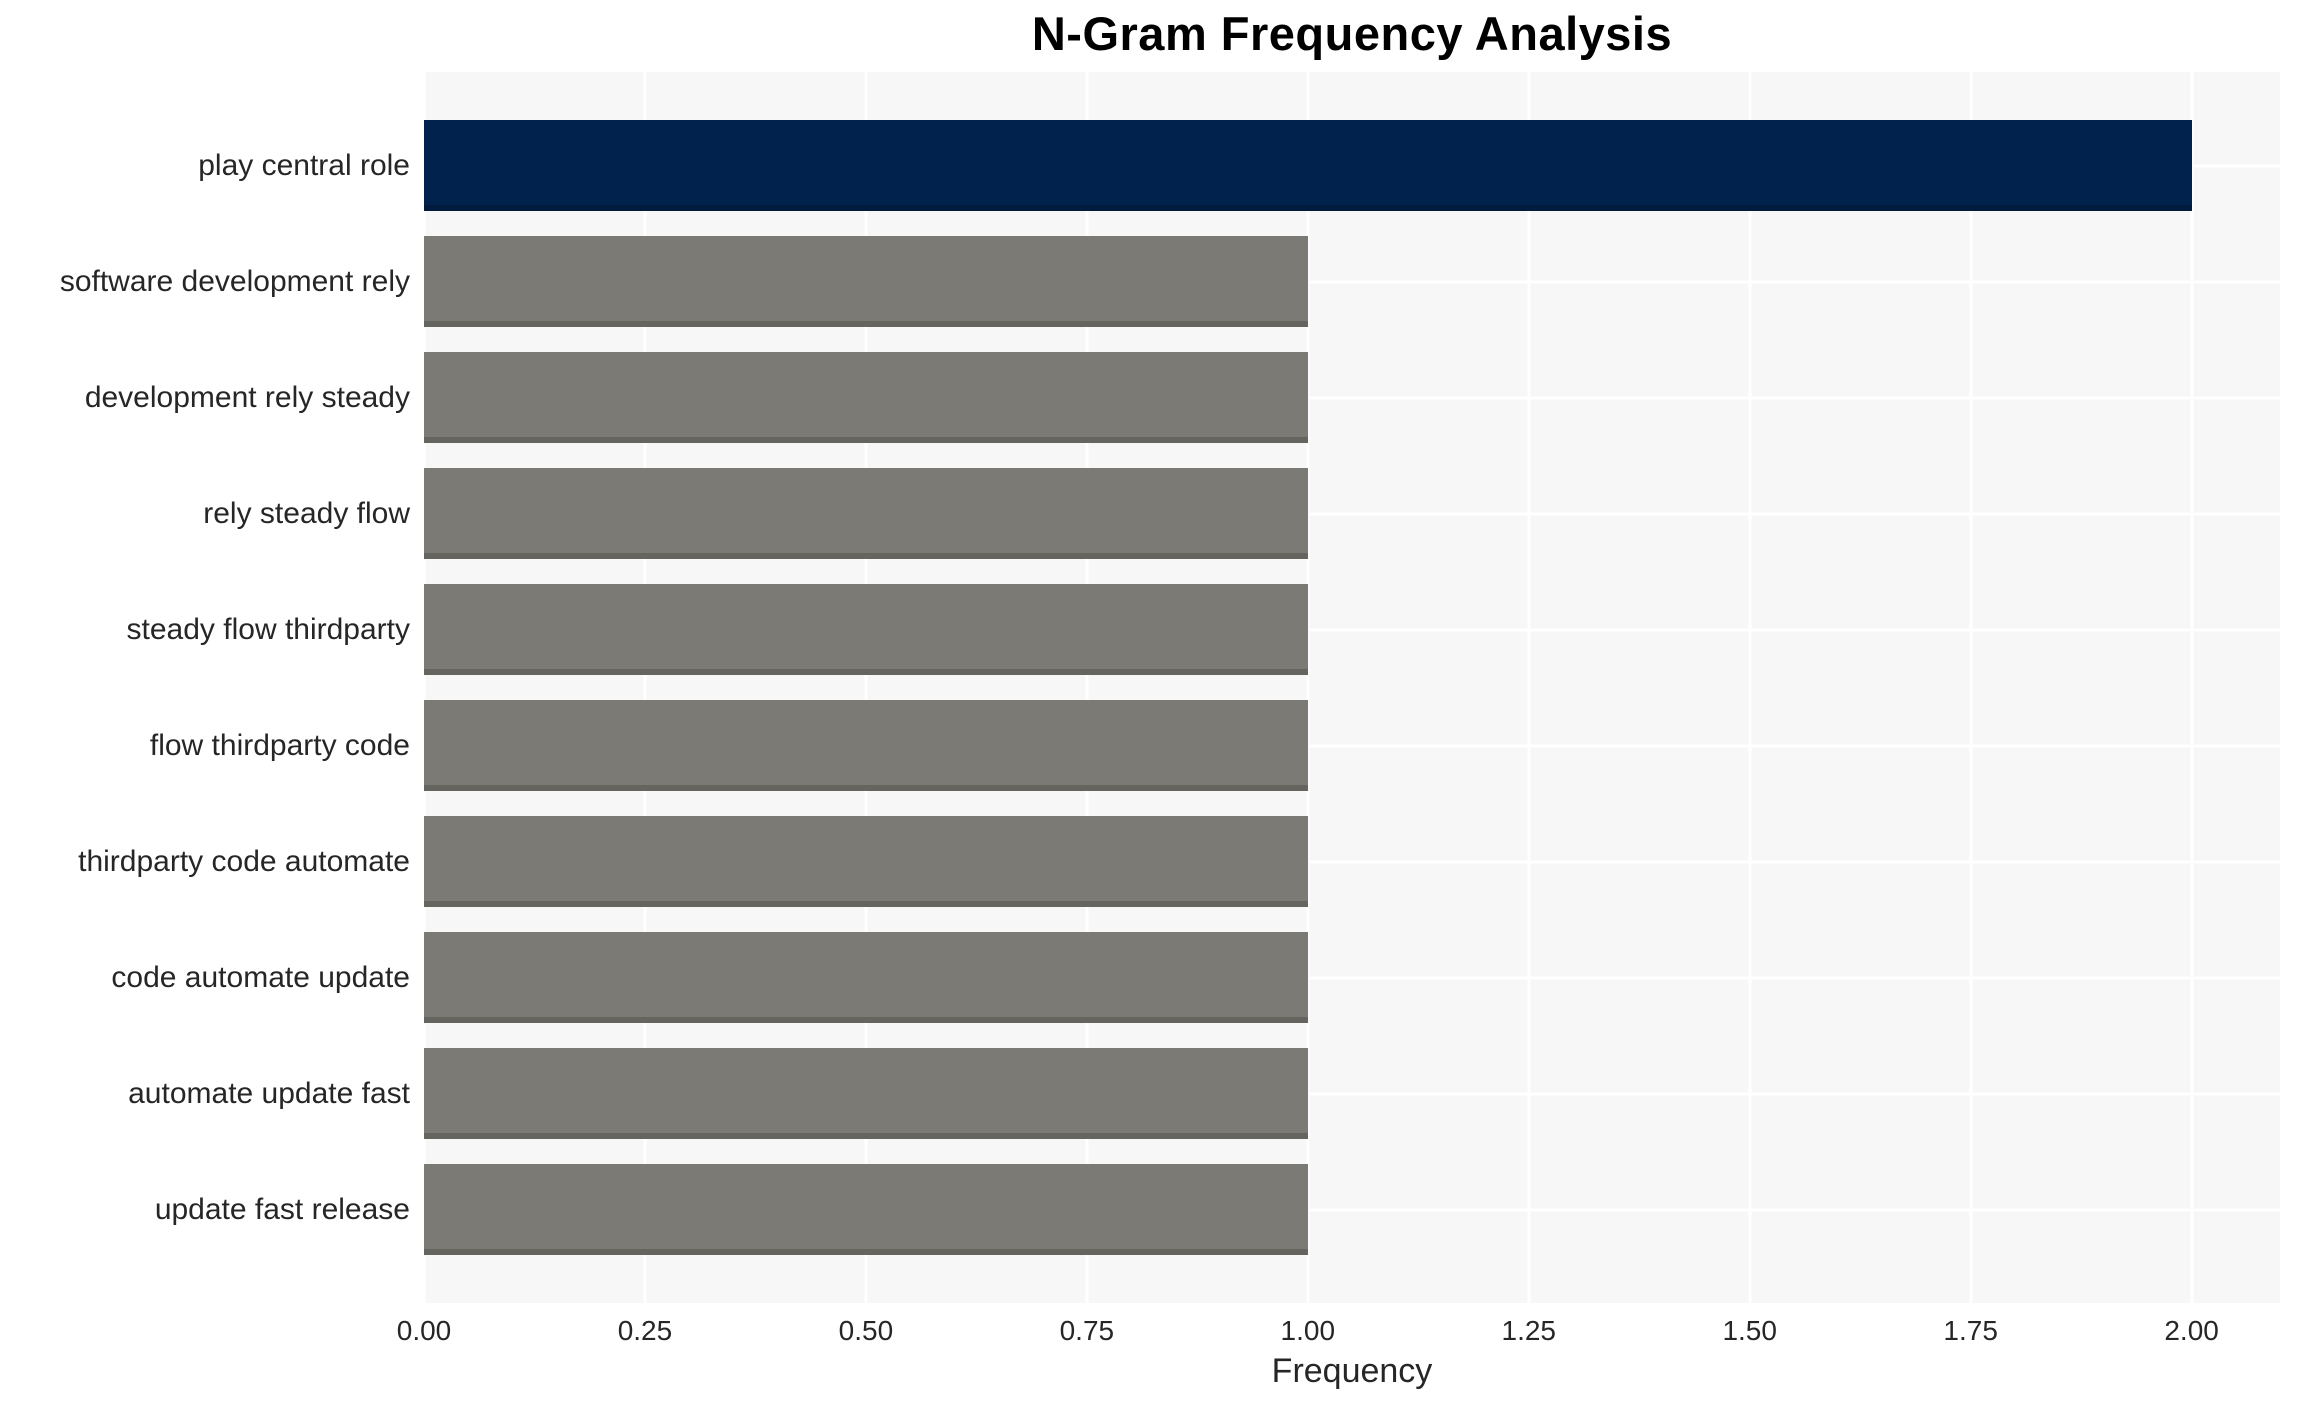 The image size is (2299, 1402). Describe the element at coordinates (260, 977) in the screenshot. I see `y-tick-label: code automate update` at that location.